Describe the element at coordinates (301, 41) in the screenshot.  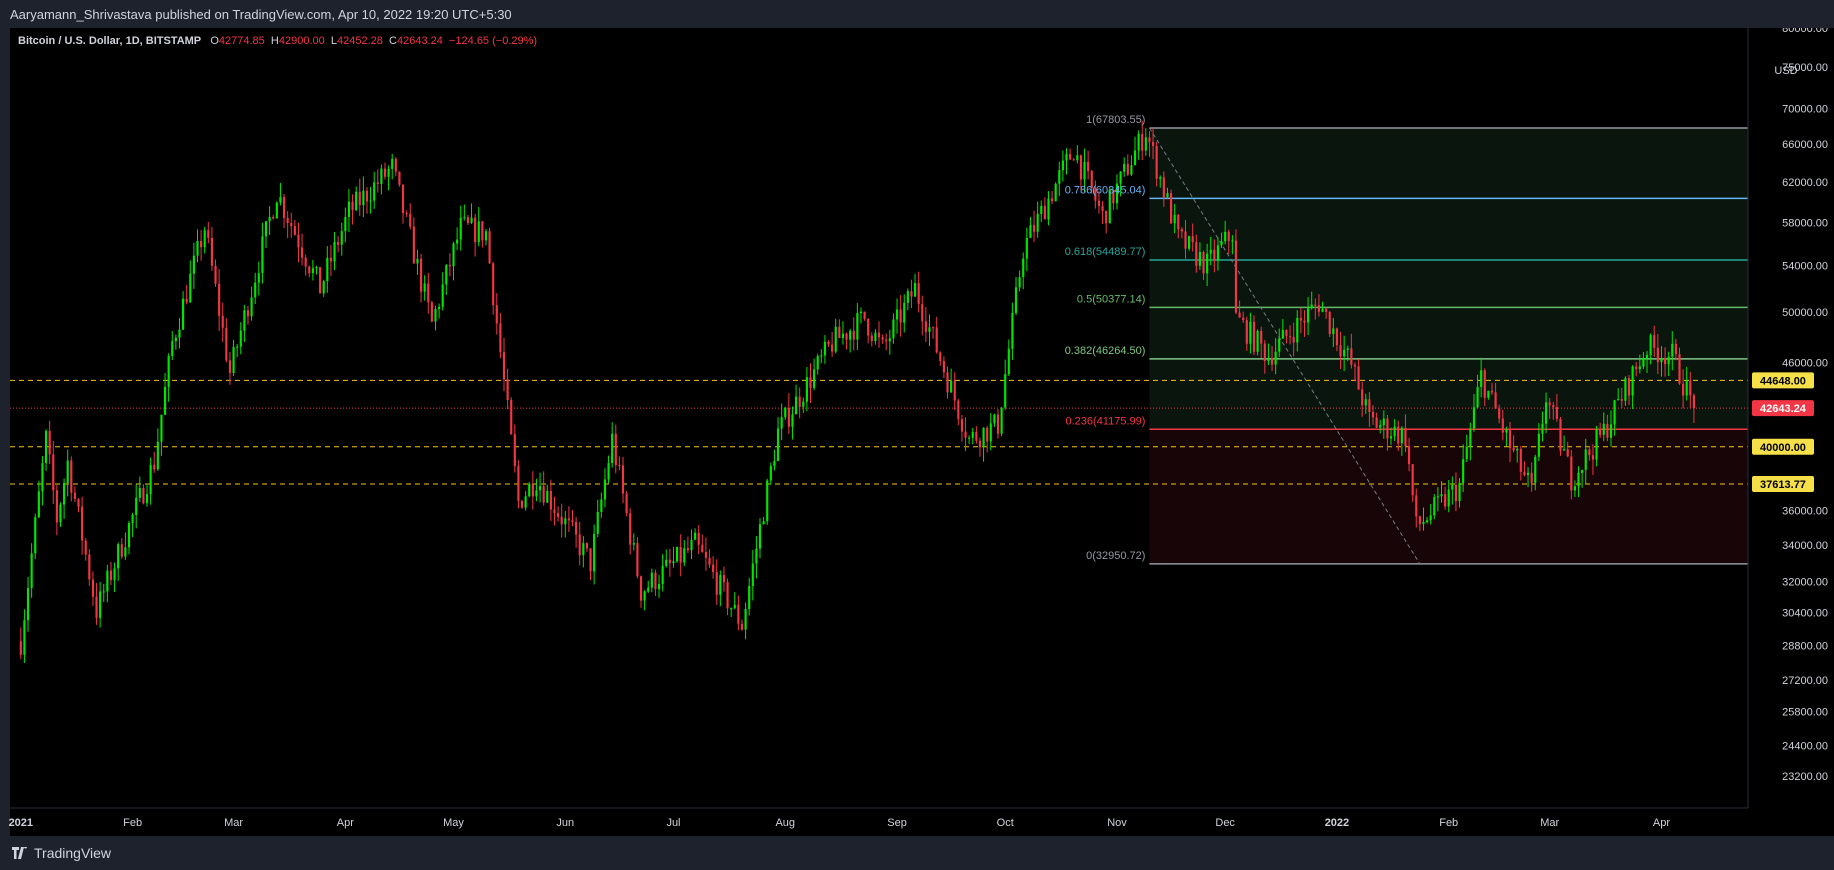
I see `high-value: 42900.00` at that location.